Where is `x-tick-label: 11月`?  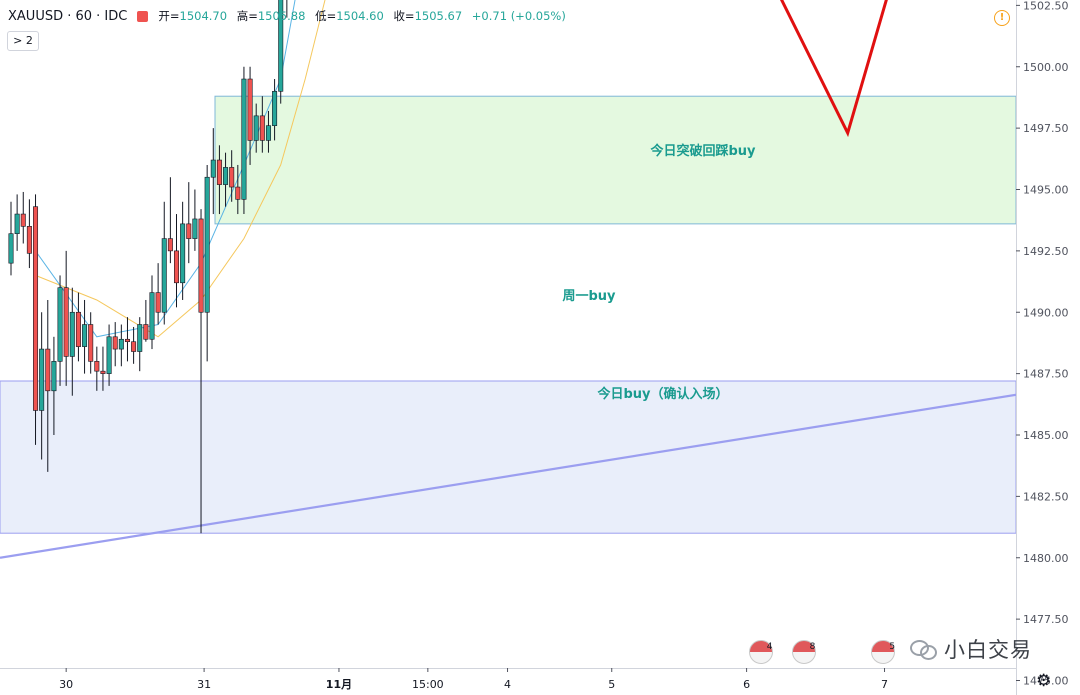
x-tick-label: 11月 is located at coordinates (339, 684).